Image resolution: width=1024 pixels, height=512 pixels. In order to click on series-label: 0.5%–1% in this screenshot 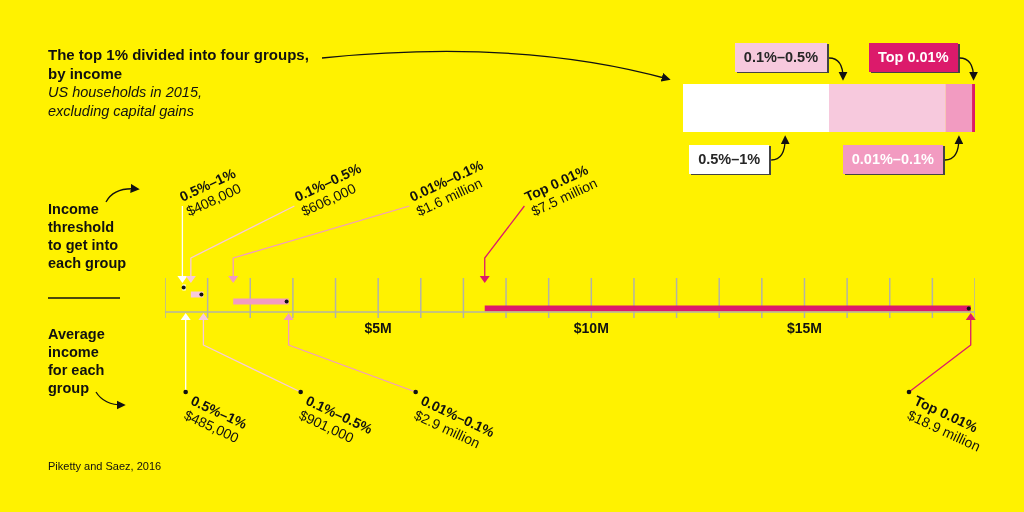, I will do `click(729, 159)`.